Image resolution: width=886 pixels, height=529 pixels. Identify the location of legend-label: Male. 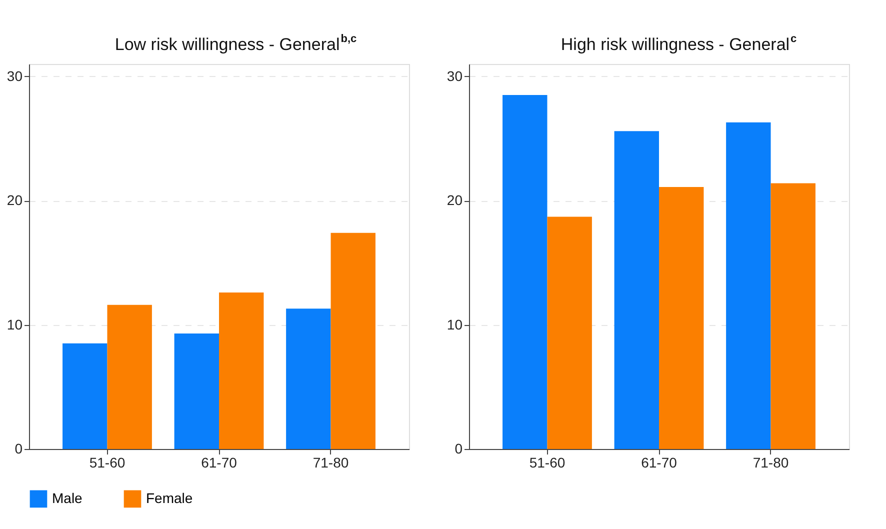
(67, 498).